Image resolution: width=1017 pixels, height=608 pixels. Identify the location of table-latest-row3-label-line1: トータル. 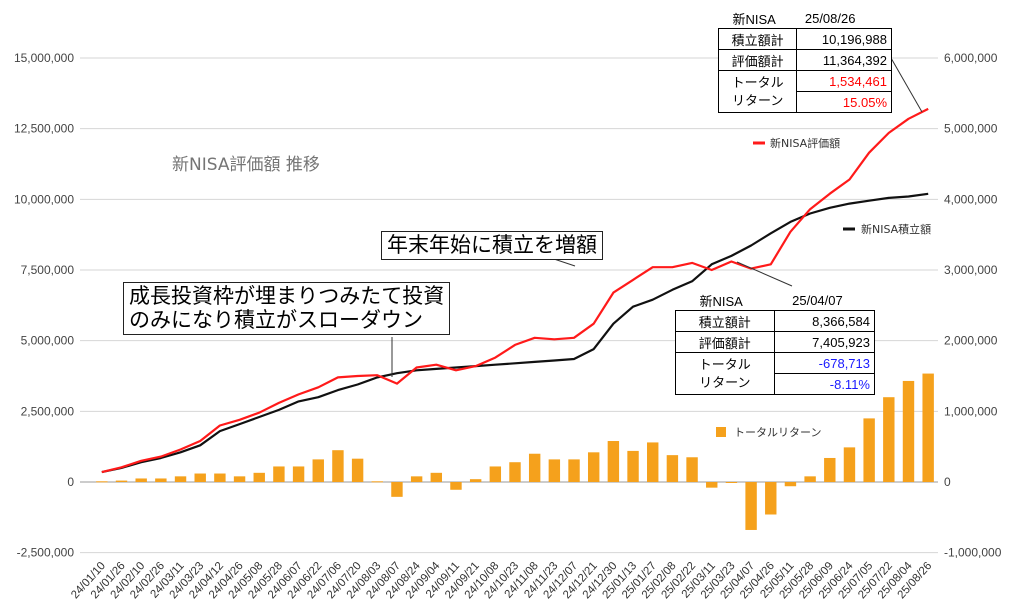
(757, 82).